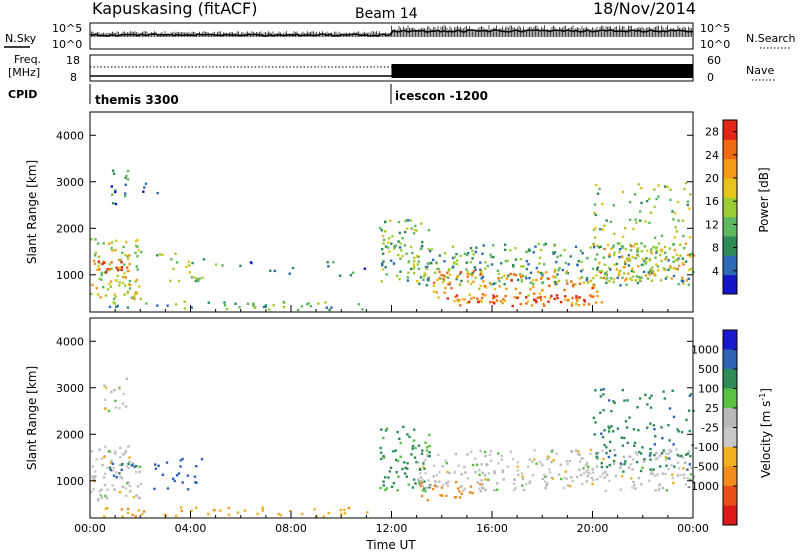  I want to click on date-title: 18/Nov/2014, so click(644, 9).